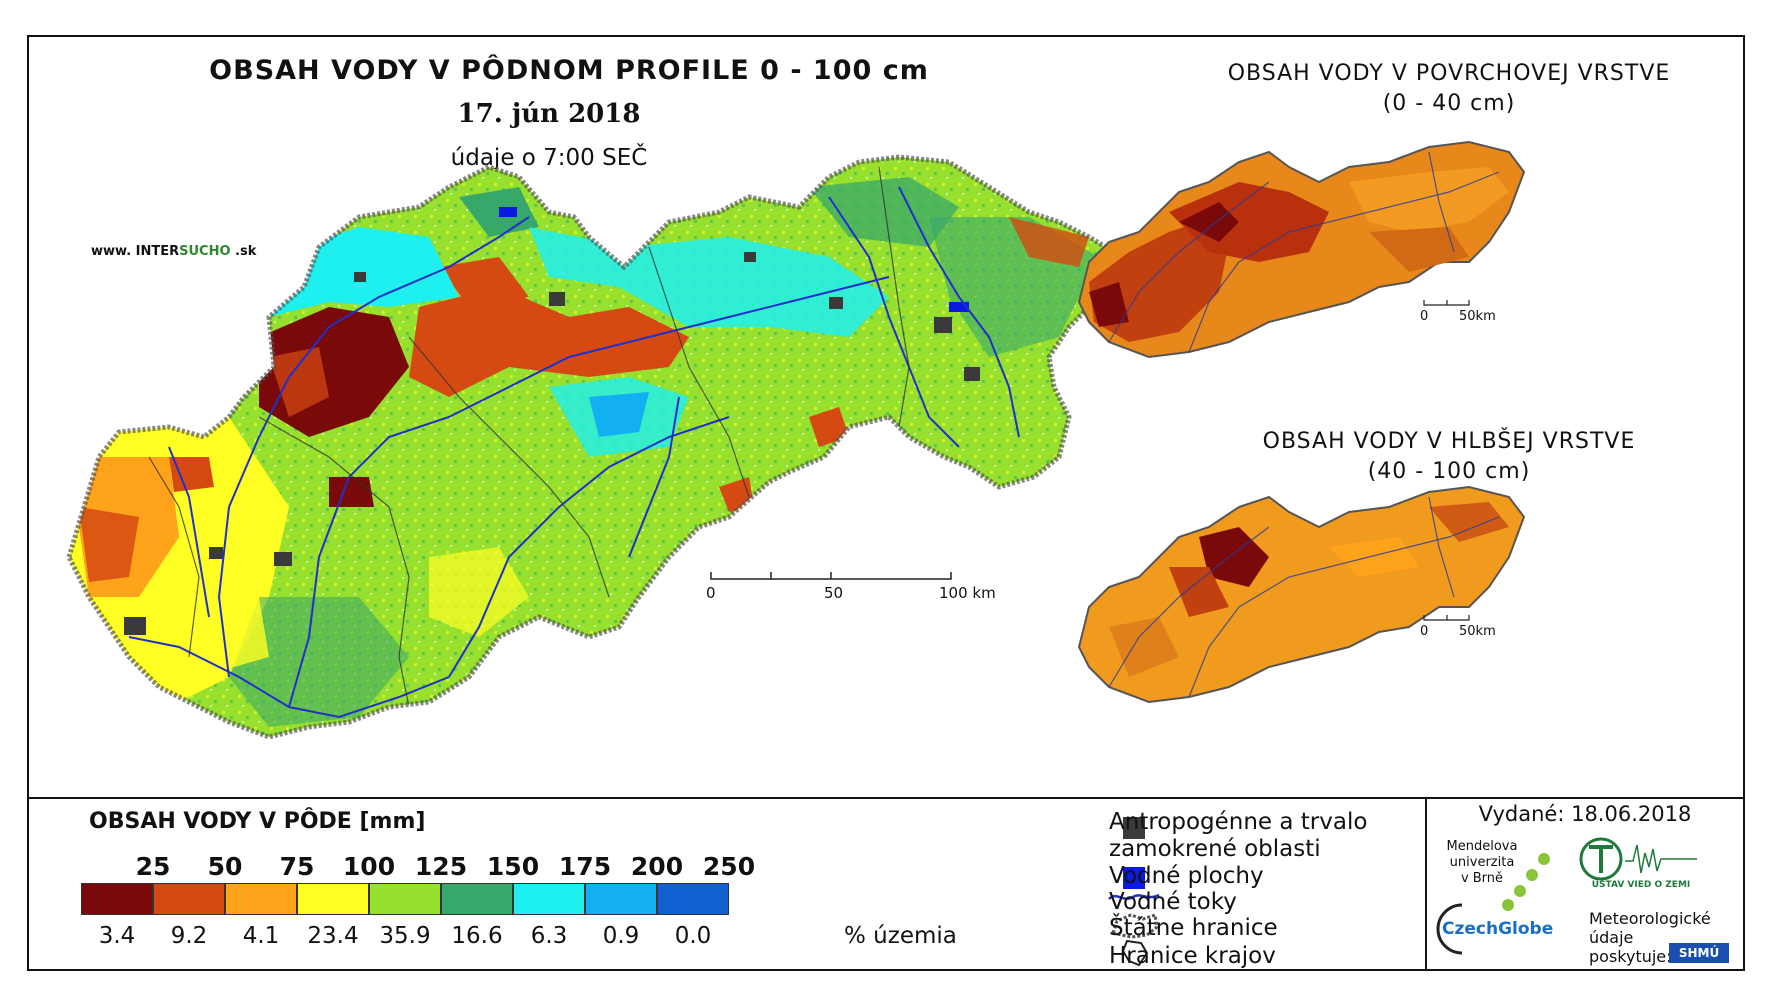 The width and height of the screenshot is (1772, 1003). What do you see at coordinates (1424, 316) in the screenshot?
I see `inset-surface-scale-0: 0` at bounding box center [1424, 316].